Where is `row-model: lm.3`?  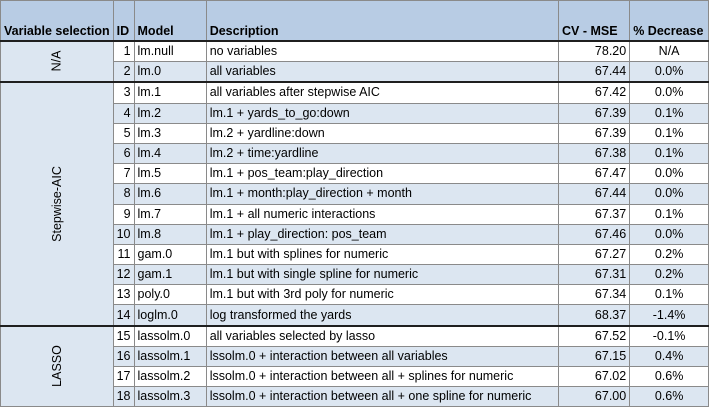 row-model: lm.3 is located at coordinates (170, 133).